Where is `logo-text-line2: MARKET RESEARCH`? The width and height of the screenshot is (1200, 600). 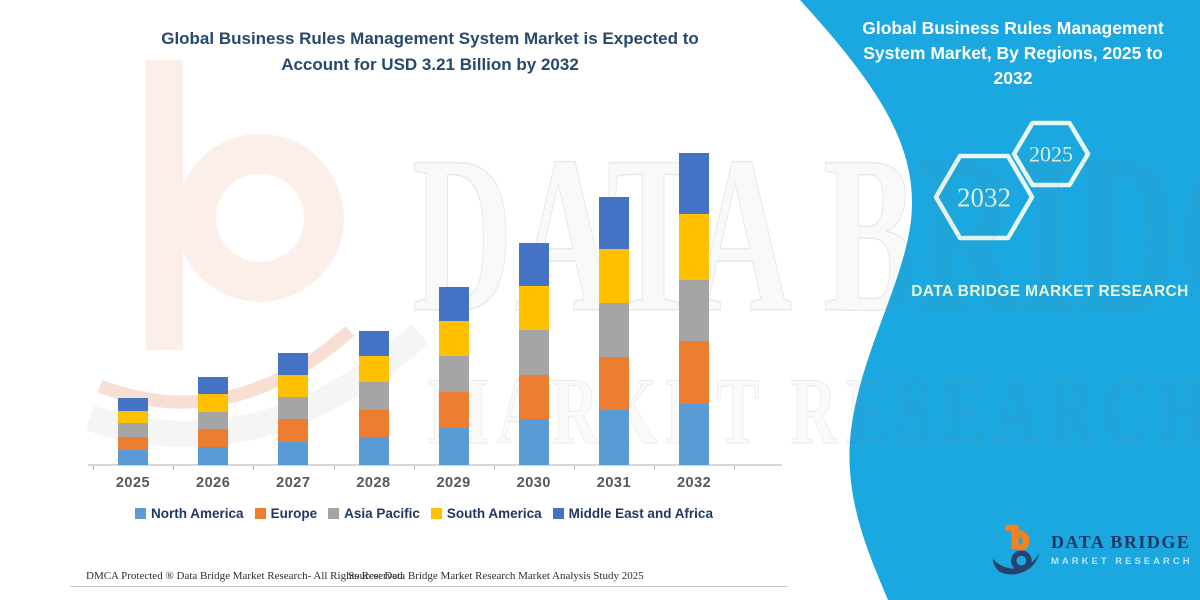 logo-text-line2: MARKET RESEARCH is located at coordinates (1122, 561).